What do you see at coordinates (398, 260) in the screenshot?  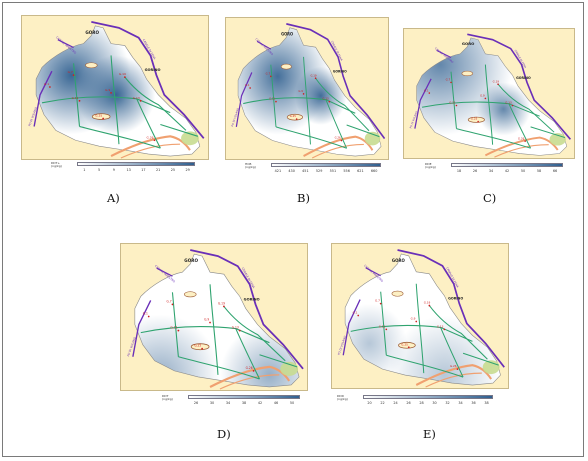 I see `place-label-goro: GORO` at bounding box center [398, 260].